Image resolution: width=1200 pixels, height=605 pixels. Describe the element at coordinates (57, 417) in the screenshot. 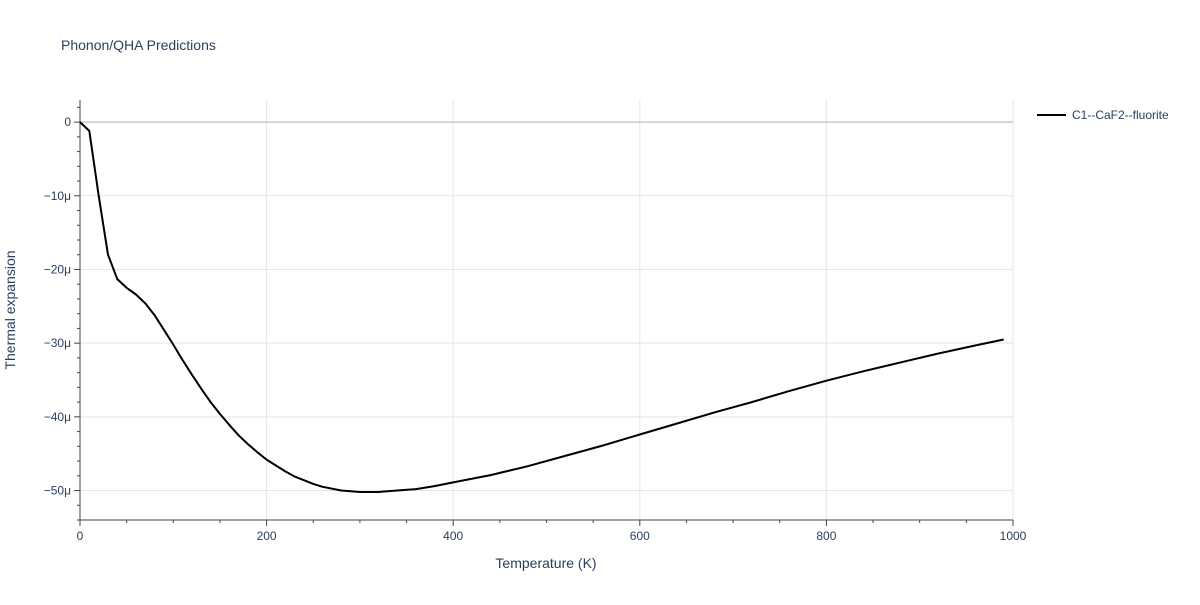

I see `y-tick-label: −40μ` at that location.